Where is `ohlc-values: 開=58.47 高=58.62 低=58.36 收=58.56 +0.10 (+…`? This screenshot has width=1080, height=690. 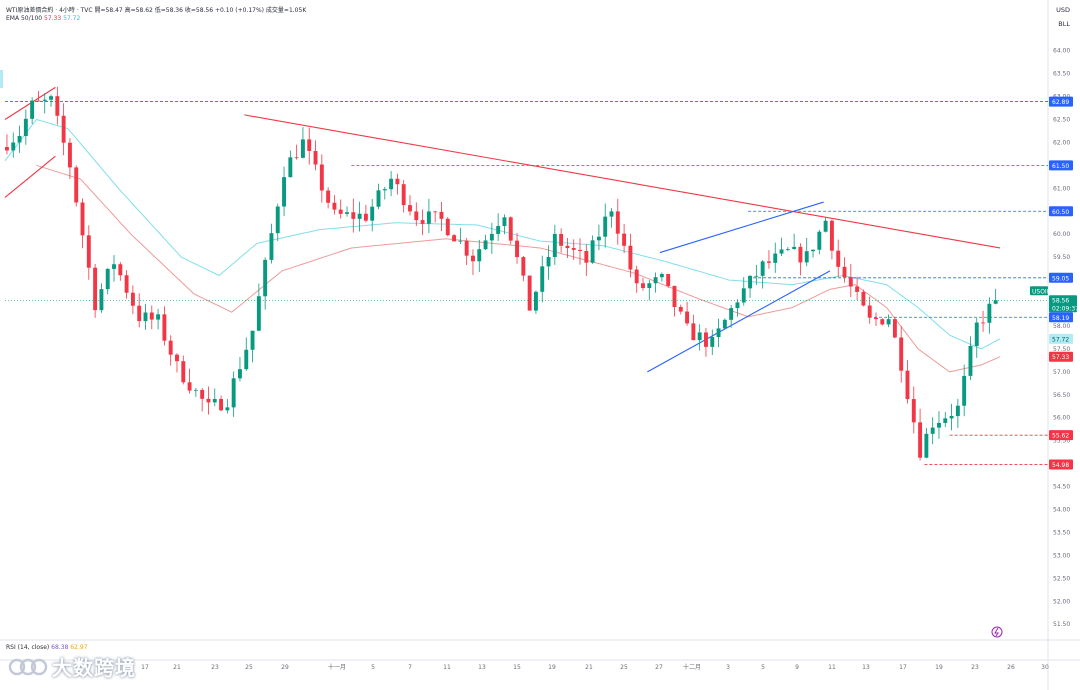
ohlc-values: 開=58.47 高=58.62 低=58.36 收=58.56 +0.10 (+… is located at coordinates (200, 10).